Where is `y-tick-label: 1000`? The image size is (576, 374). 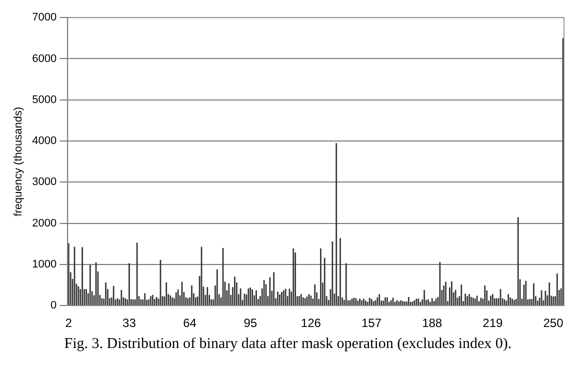
y-tick-label: 1000 is located at coordinates (44, 264).